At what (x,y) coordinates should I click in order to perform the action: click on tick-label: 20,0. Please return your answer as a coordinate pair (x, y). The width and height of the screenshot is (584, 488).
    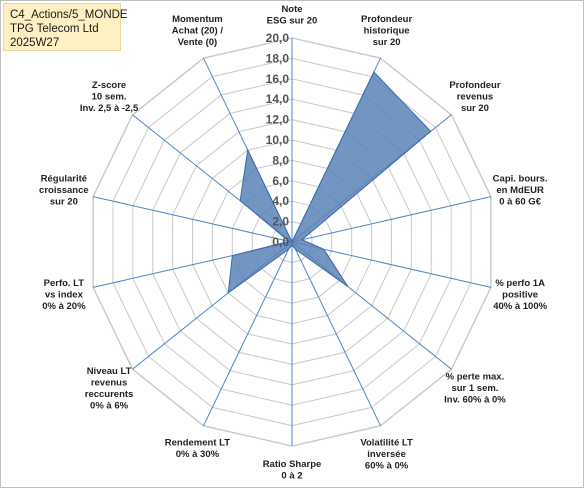
    Looking at the image, I should click on (278, 38).